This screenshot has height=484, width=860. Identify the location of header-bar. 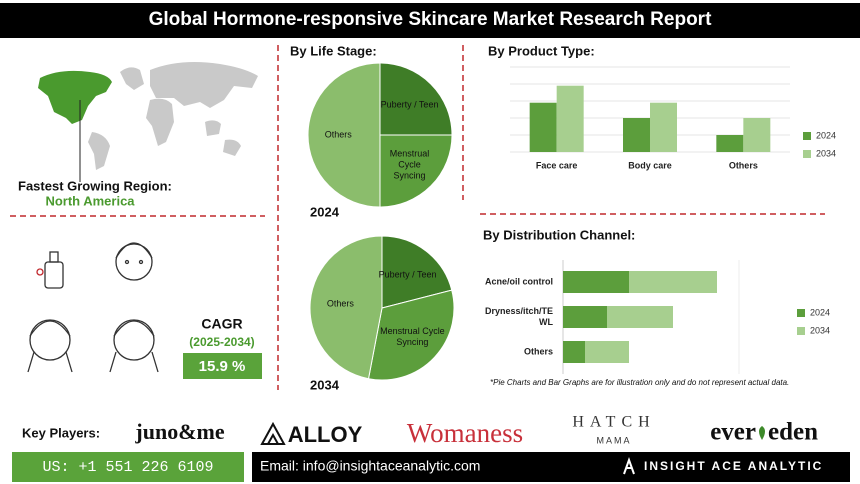
(430, 20).